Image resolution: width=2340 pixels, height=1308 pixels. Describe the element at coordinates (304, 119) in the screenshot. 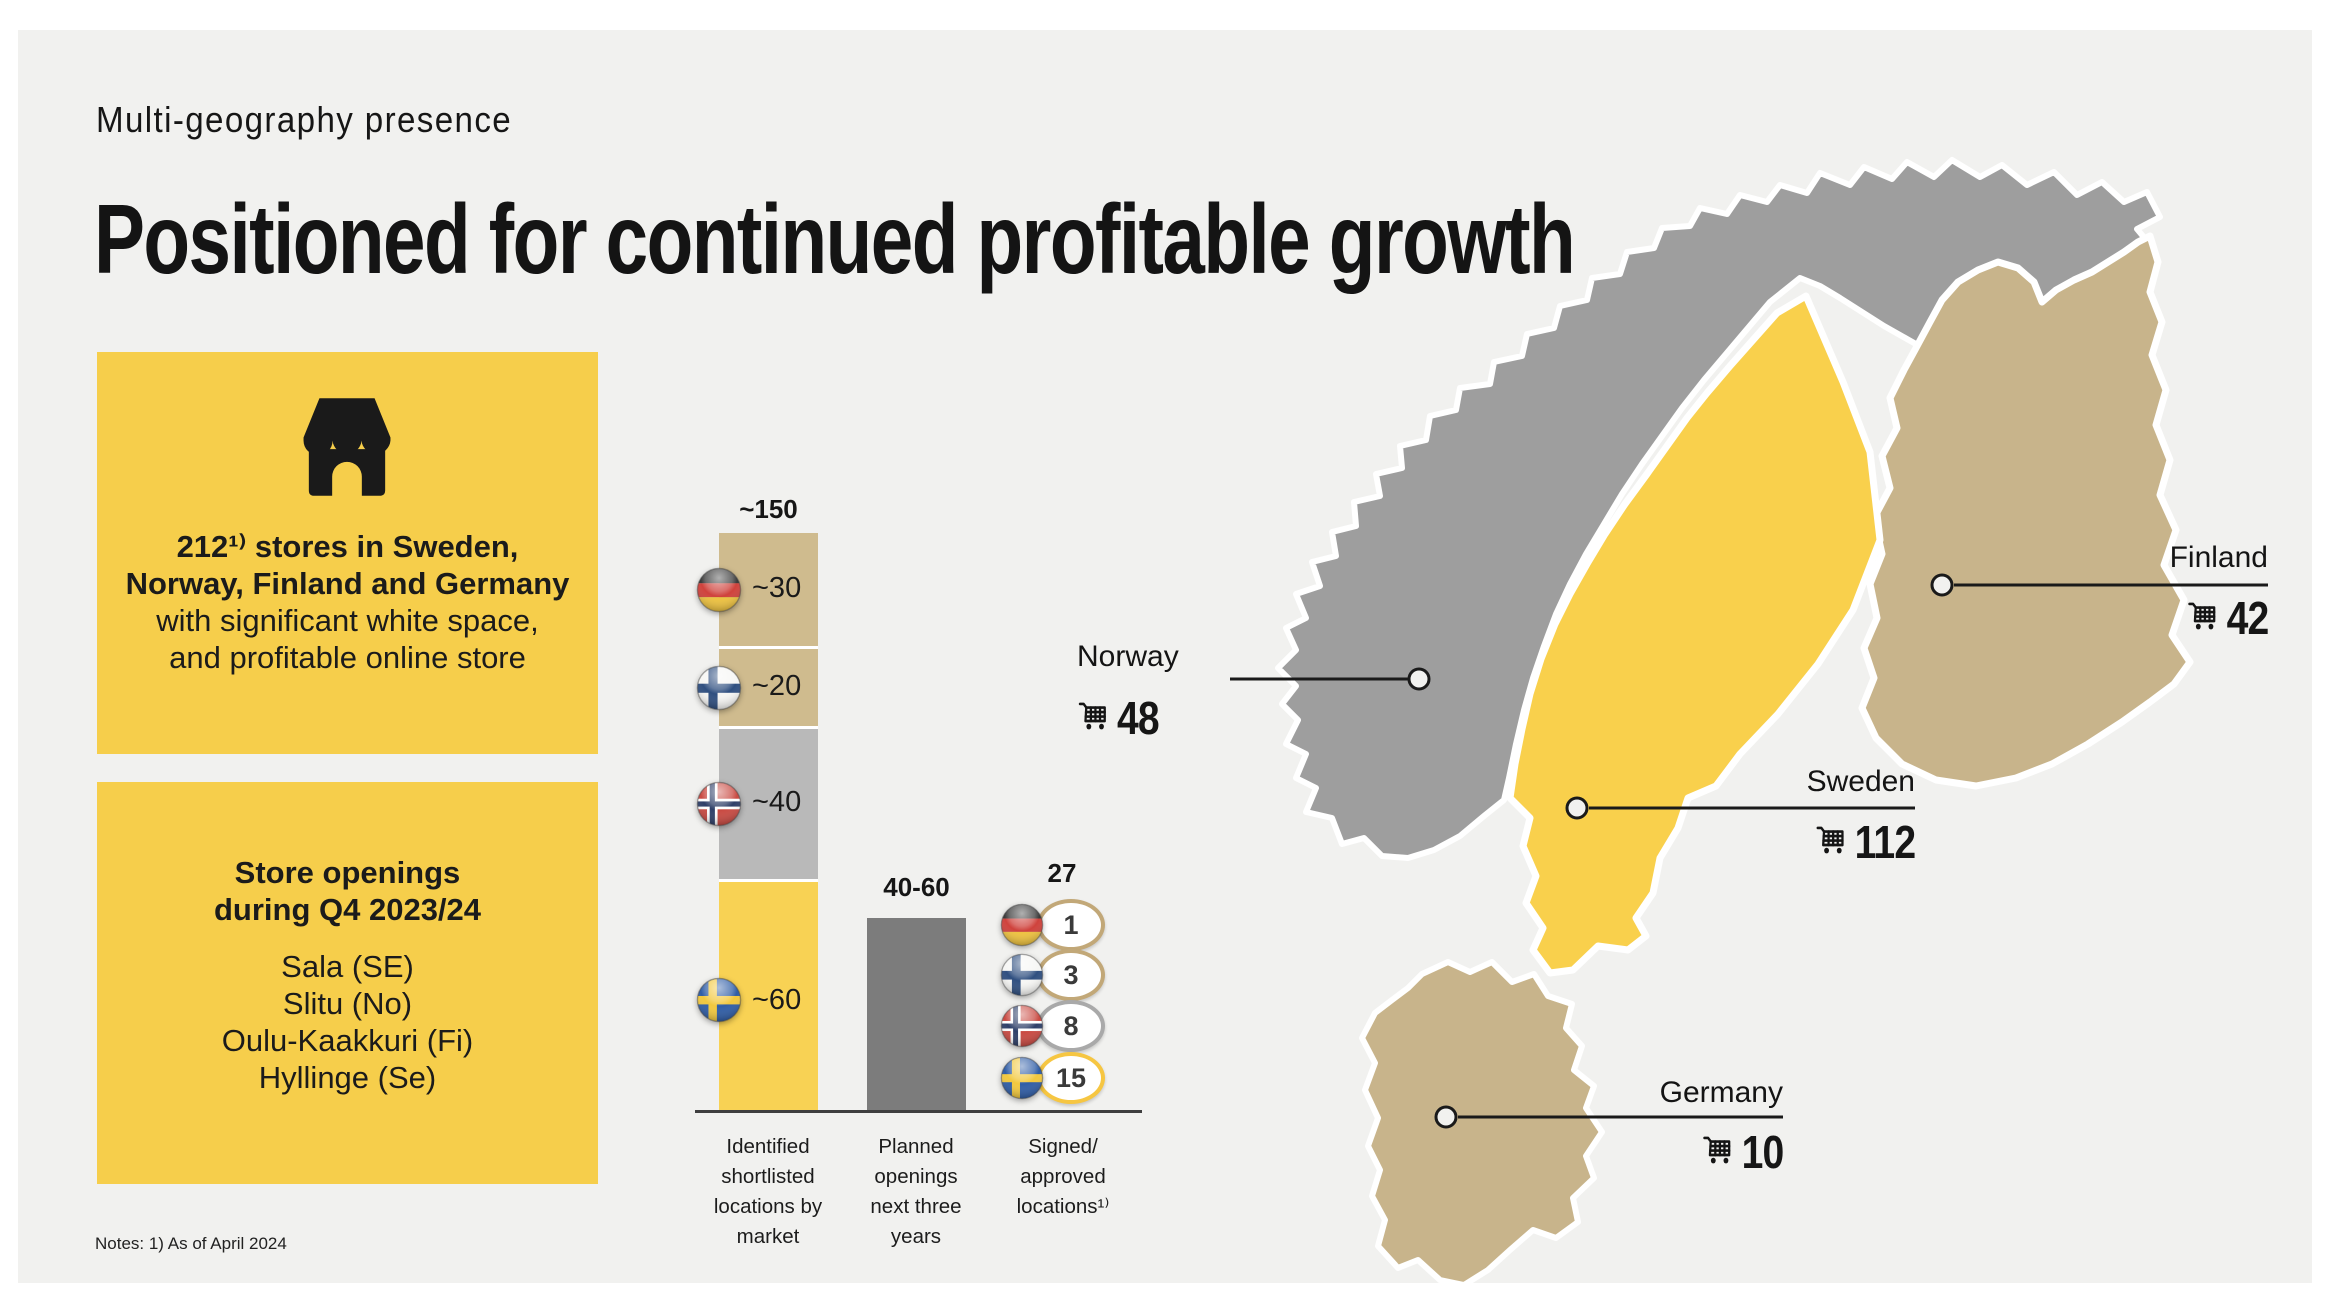

I see `slide-eyebrow: Multi-geography presence` at that location.